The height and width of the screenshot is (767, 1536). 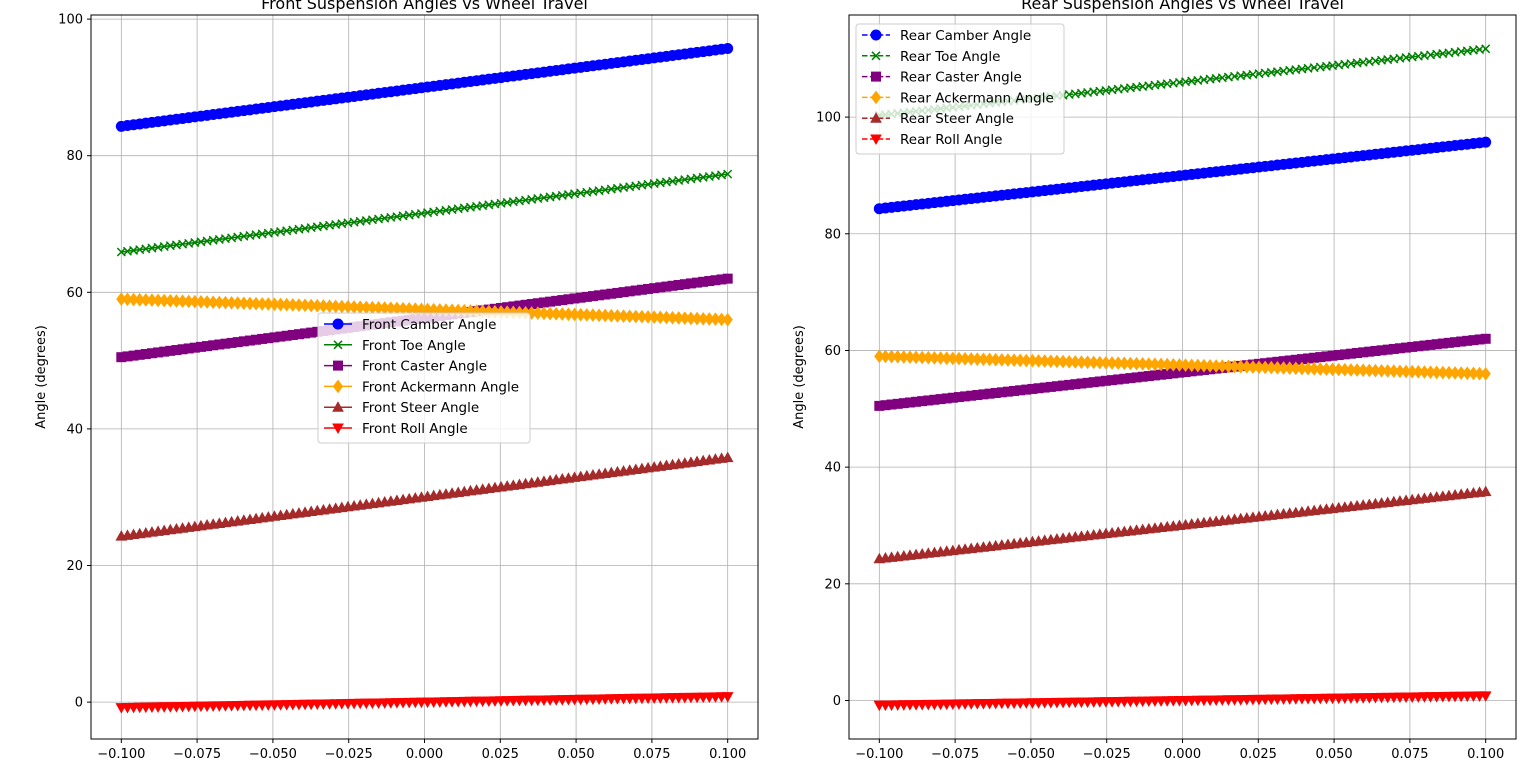 What do you see at coordinates (414, 346) in the screenshot?
I see `front-legend-label: Front Toe Angle` at bounding box center [414, 346].